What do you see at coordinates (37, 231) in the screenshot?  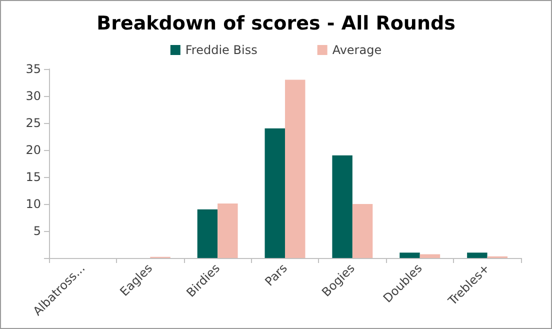 I see `y-tick-label: 5` at bounding box center [37, 231].